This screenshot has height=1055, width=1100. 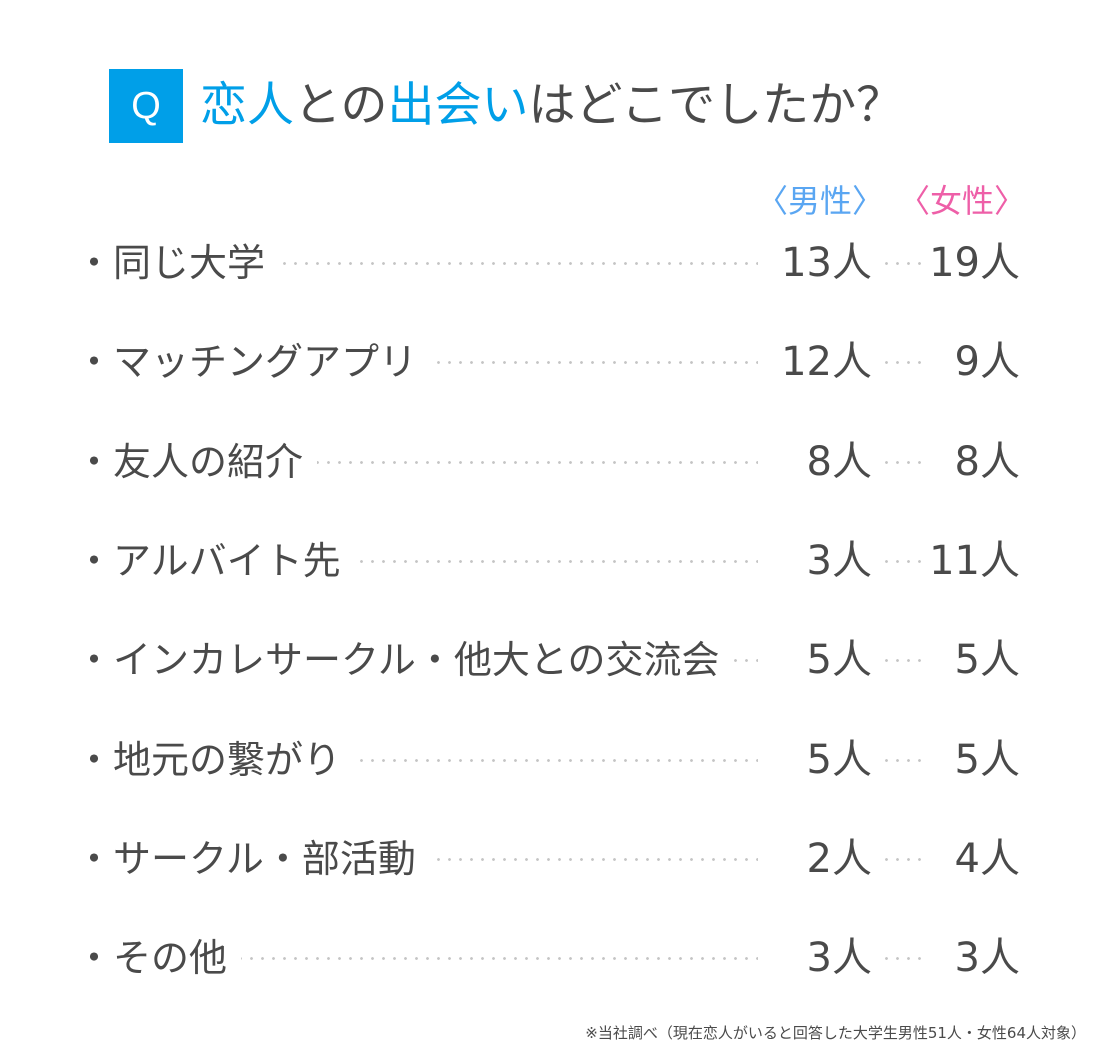 I want to click on table-row: ・インカレサークル・他大との交流会 5人 5人, so click(x=550, y=660).